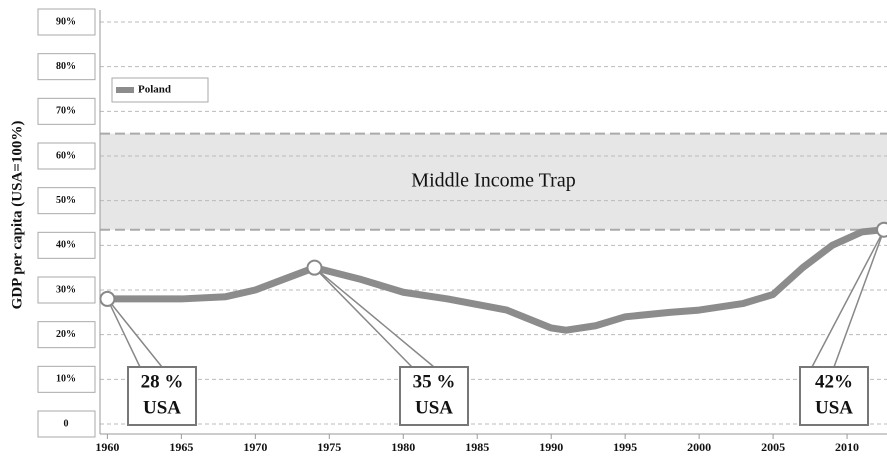 Image resolution: width=887 pixels, height=459 pixels. Describe the element at coordinates (834, 381) in the screenshot. I see `annotation-text: 42%` at that location.